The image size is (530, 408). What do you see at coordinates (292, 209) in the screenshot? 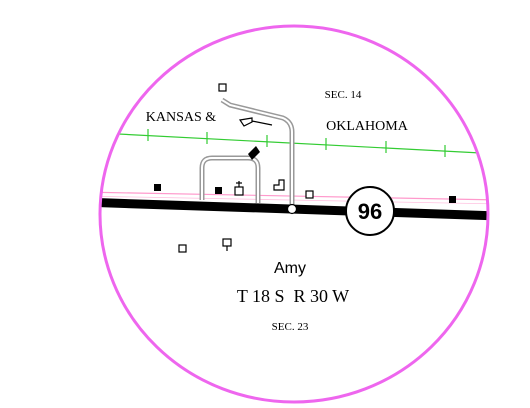
I see `junction-dot` at bounding box center [292, 209].